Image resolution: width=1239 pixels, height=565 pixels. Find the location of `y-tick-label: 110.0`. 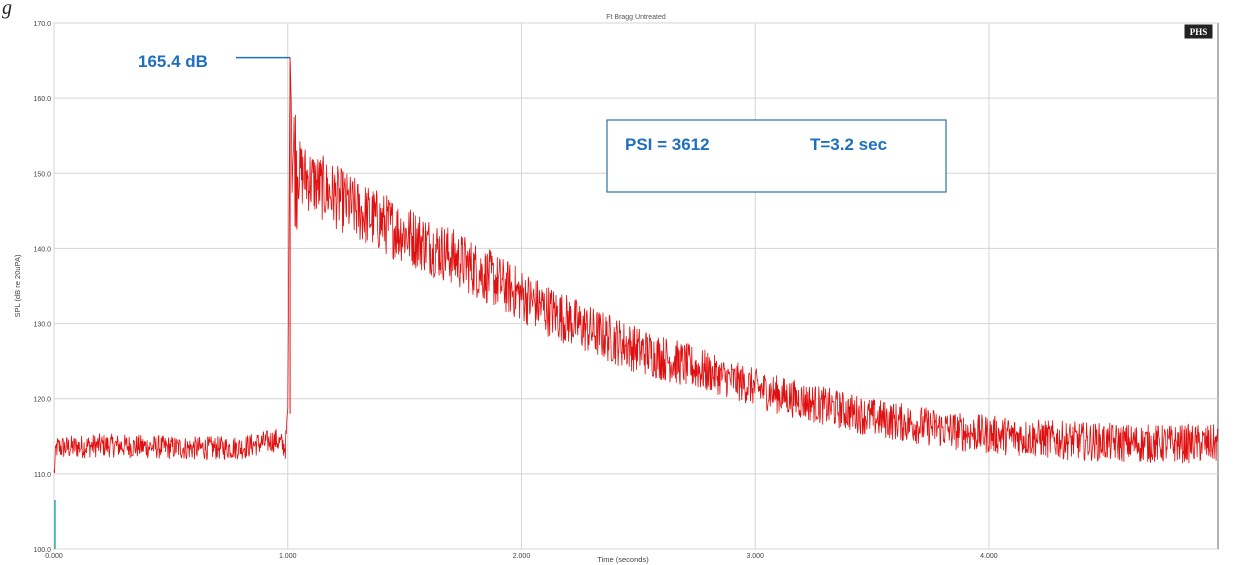

y-tick-label: 110.0 is located at coordinates (42, 475).